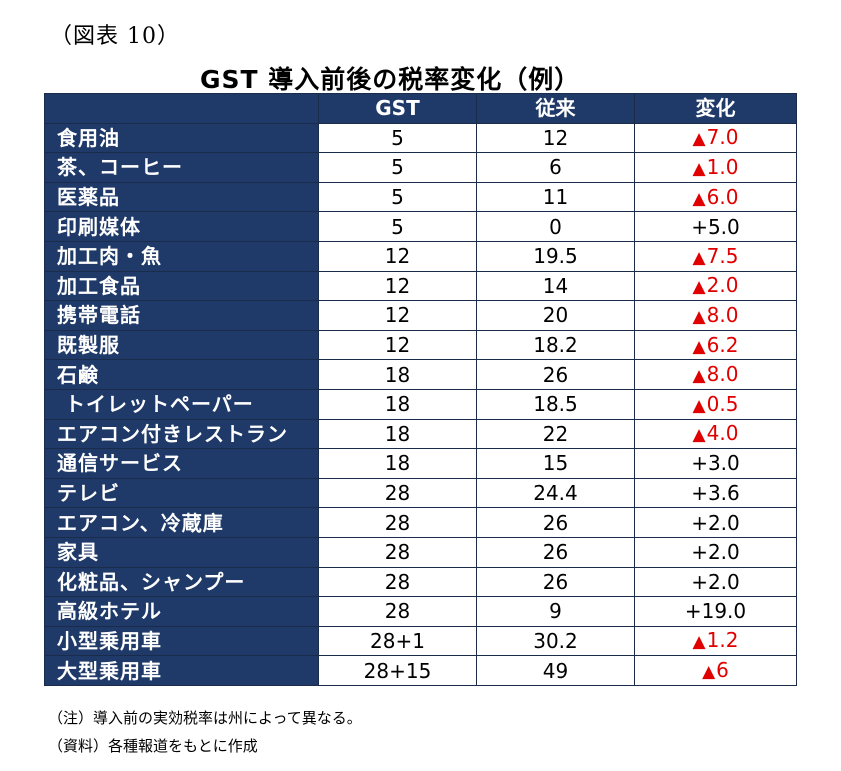 The height and width of the screenshot is (771, 841). Describe the element at coordinates (715, 108) in the screenshot. I see `column-header-change: 変化` at that location.